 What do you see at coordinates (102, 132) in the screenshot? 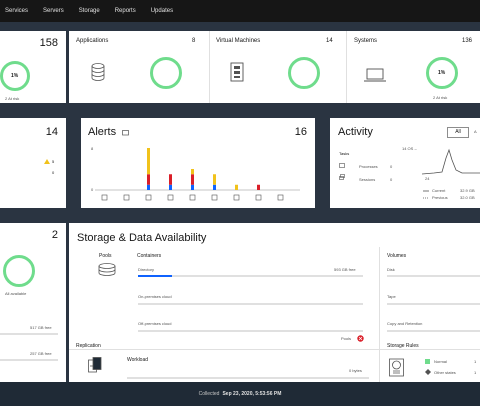
I see `alerts-title: Alerts` at bounding box center [102, 132].